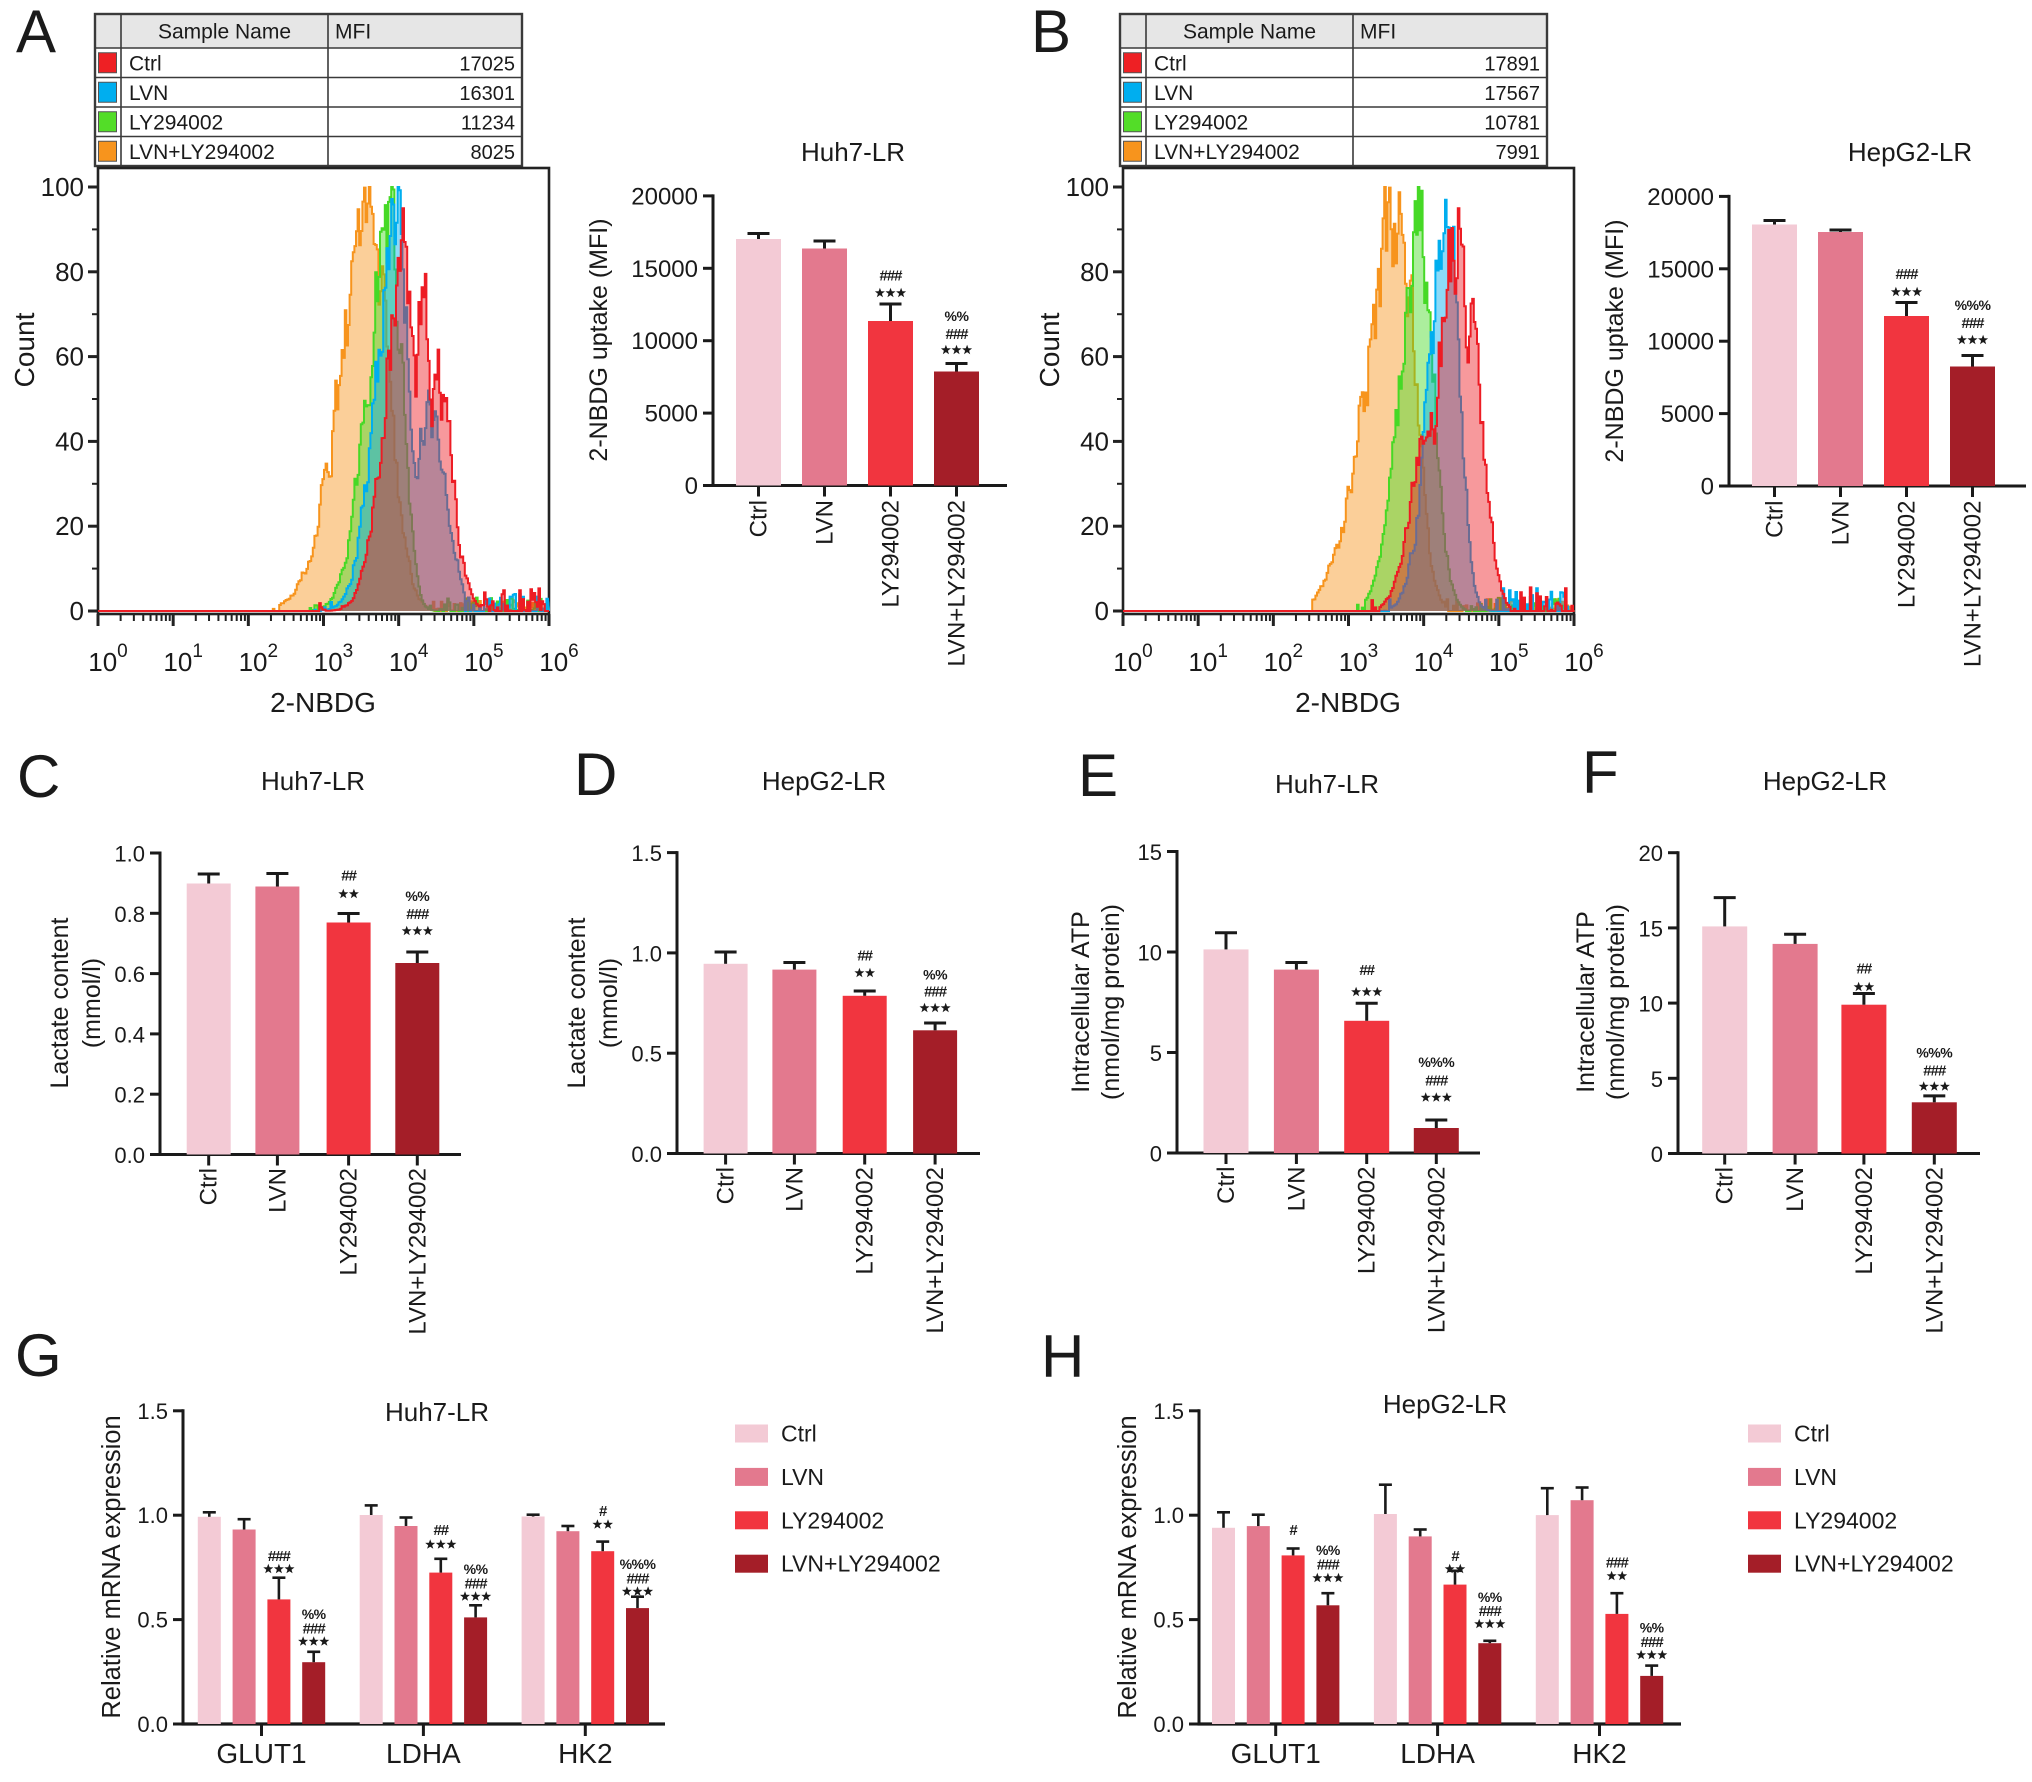 The image size is (2032, 1782). I want to click on svg-text: 2-NBDG uptake (MFI), so click(599, 339).